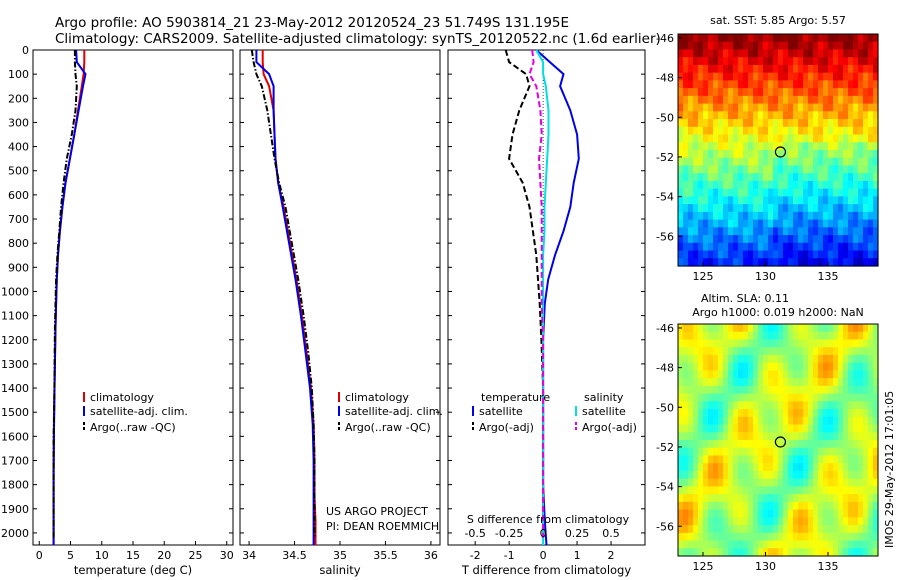 Image resolution: width=900 pixels, height=580 pixels. What do you see at coordinates (15, 412) in the screenshot?
I see `y-tick-label: 1500` at bounding box center [15, 412].